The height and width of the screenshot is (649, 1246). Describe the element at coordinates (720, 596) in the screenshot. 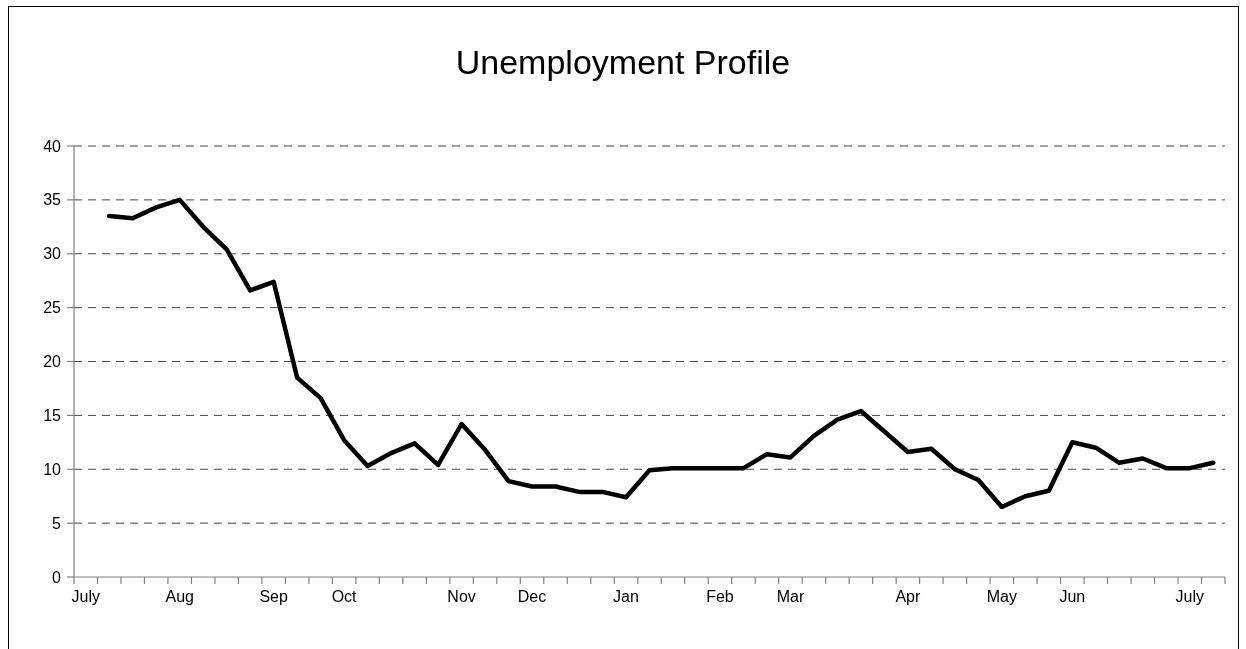

I see `x-tick-label: Feb` at that location.